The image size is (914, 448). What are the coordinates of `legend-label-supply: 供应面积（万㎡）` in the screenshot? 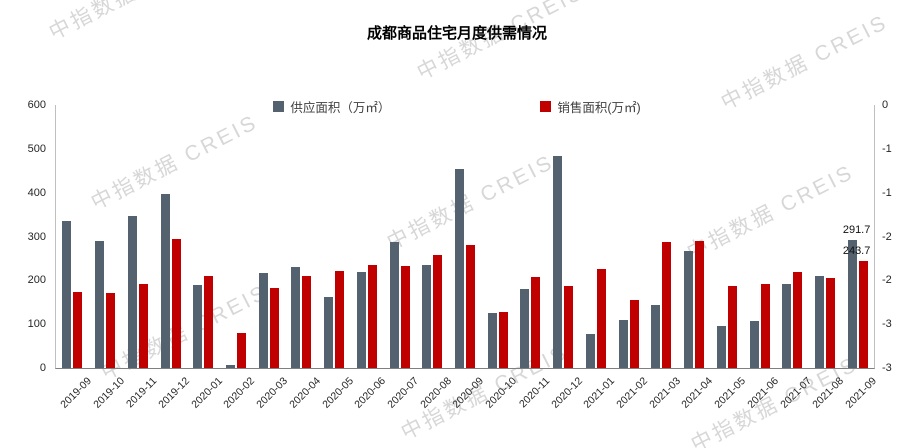 It's located at (340, 108).